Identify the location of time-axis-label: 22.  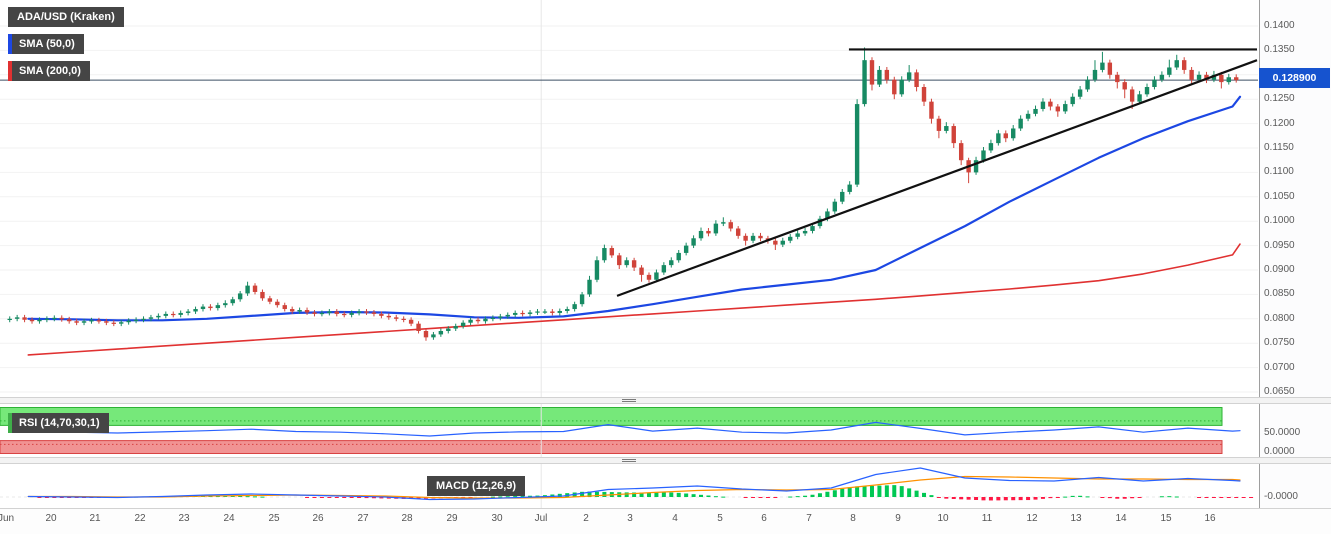
(140, 518).